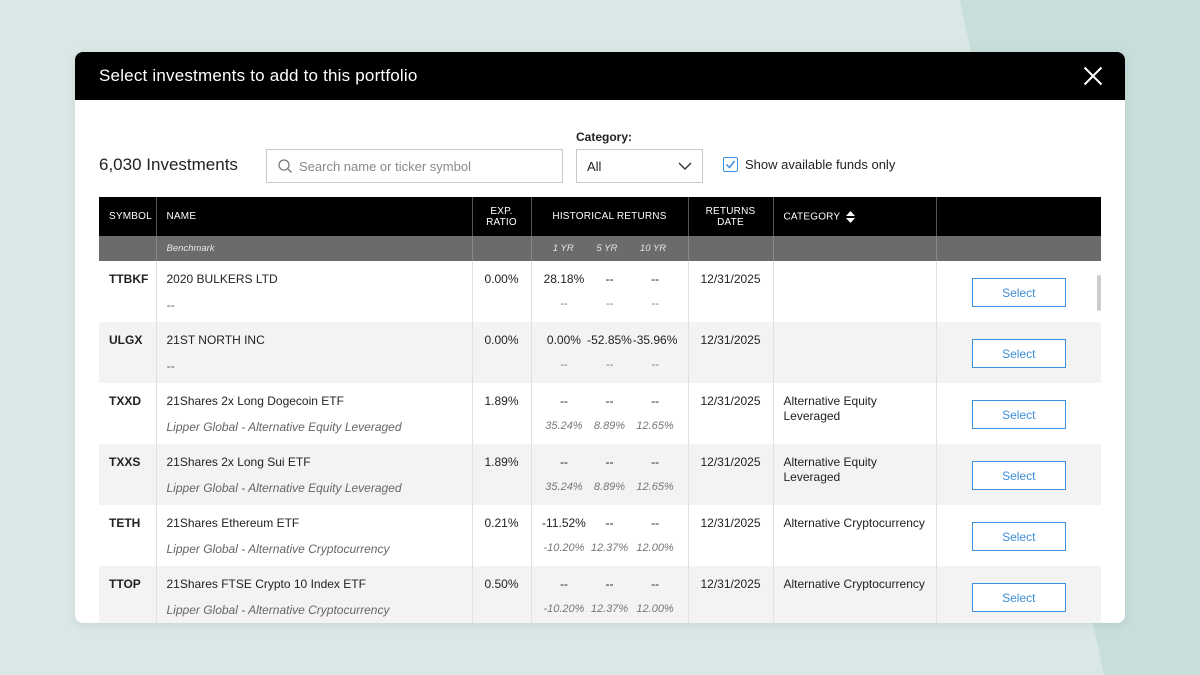 The height and width of the screenshot is (675, 1200). Describe the element at coordinates (855, 594) in the screenshot. I see `row-category: Alternative Cryptocurrency` at that location.